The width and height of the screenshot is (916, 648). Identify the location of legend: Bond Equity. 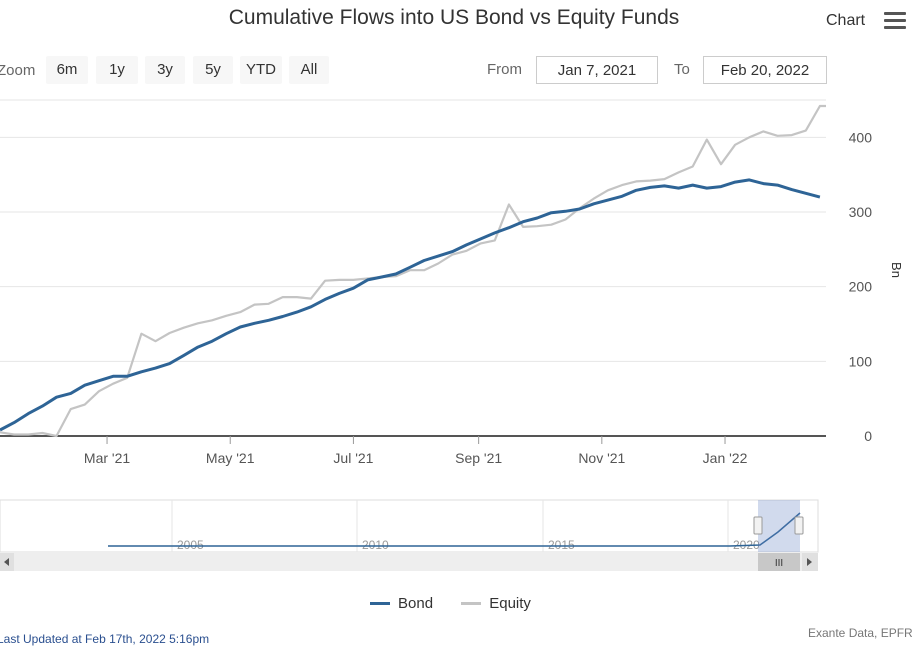
(462, 602).